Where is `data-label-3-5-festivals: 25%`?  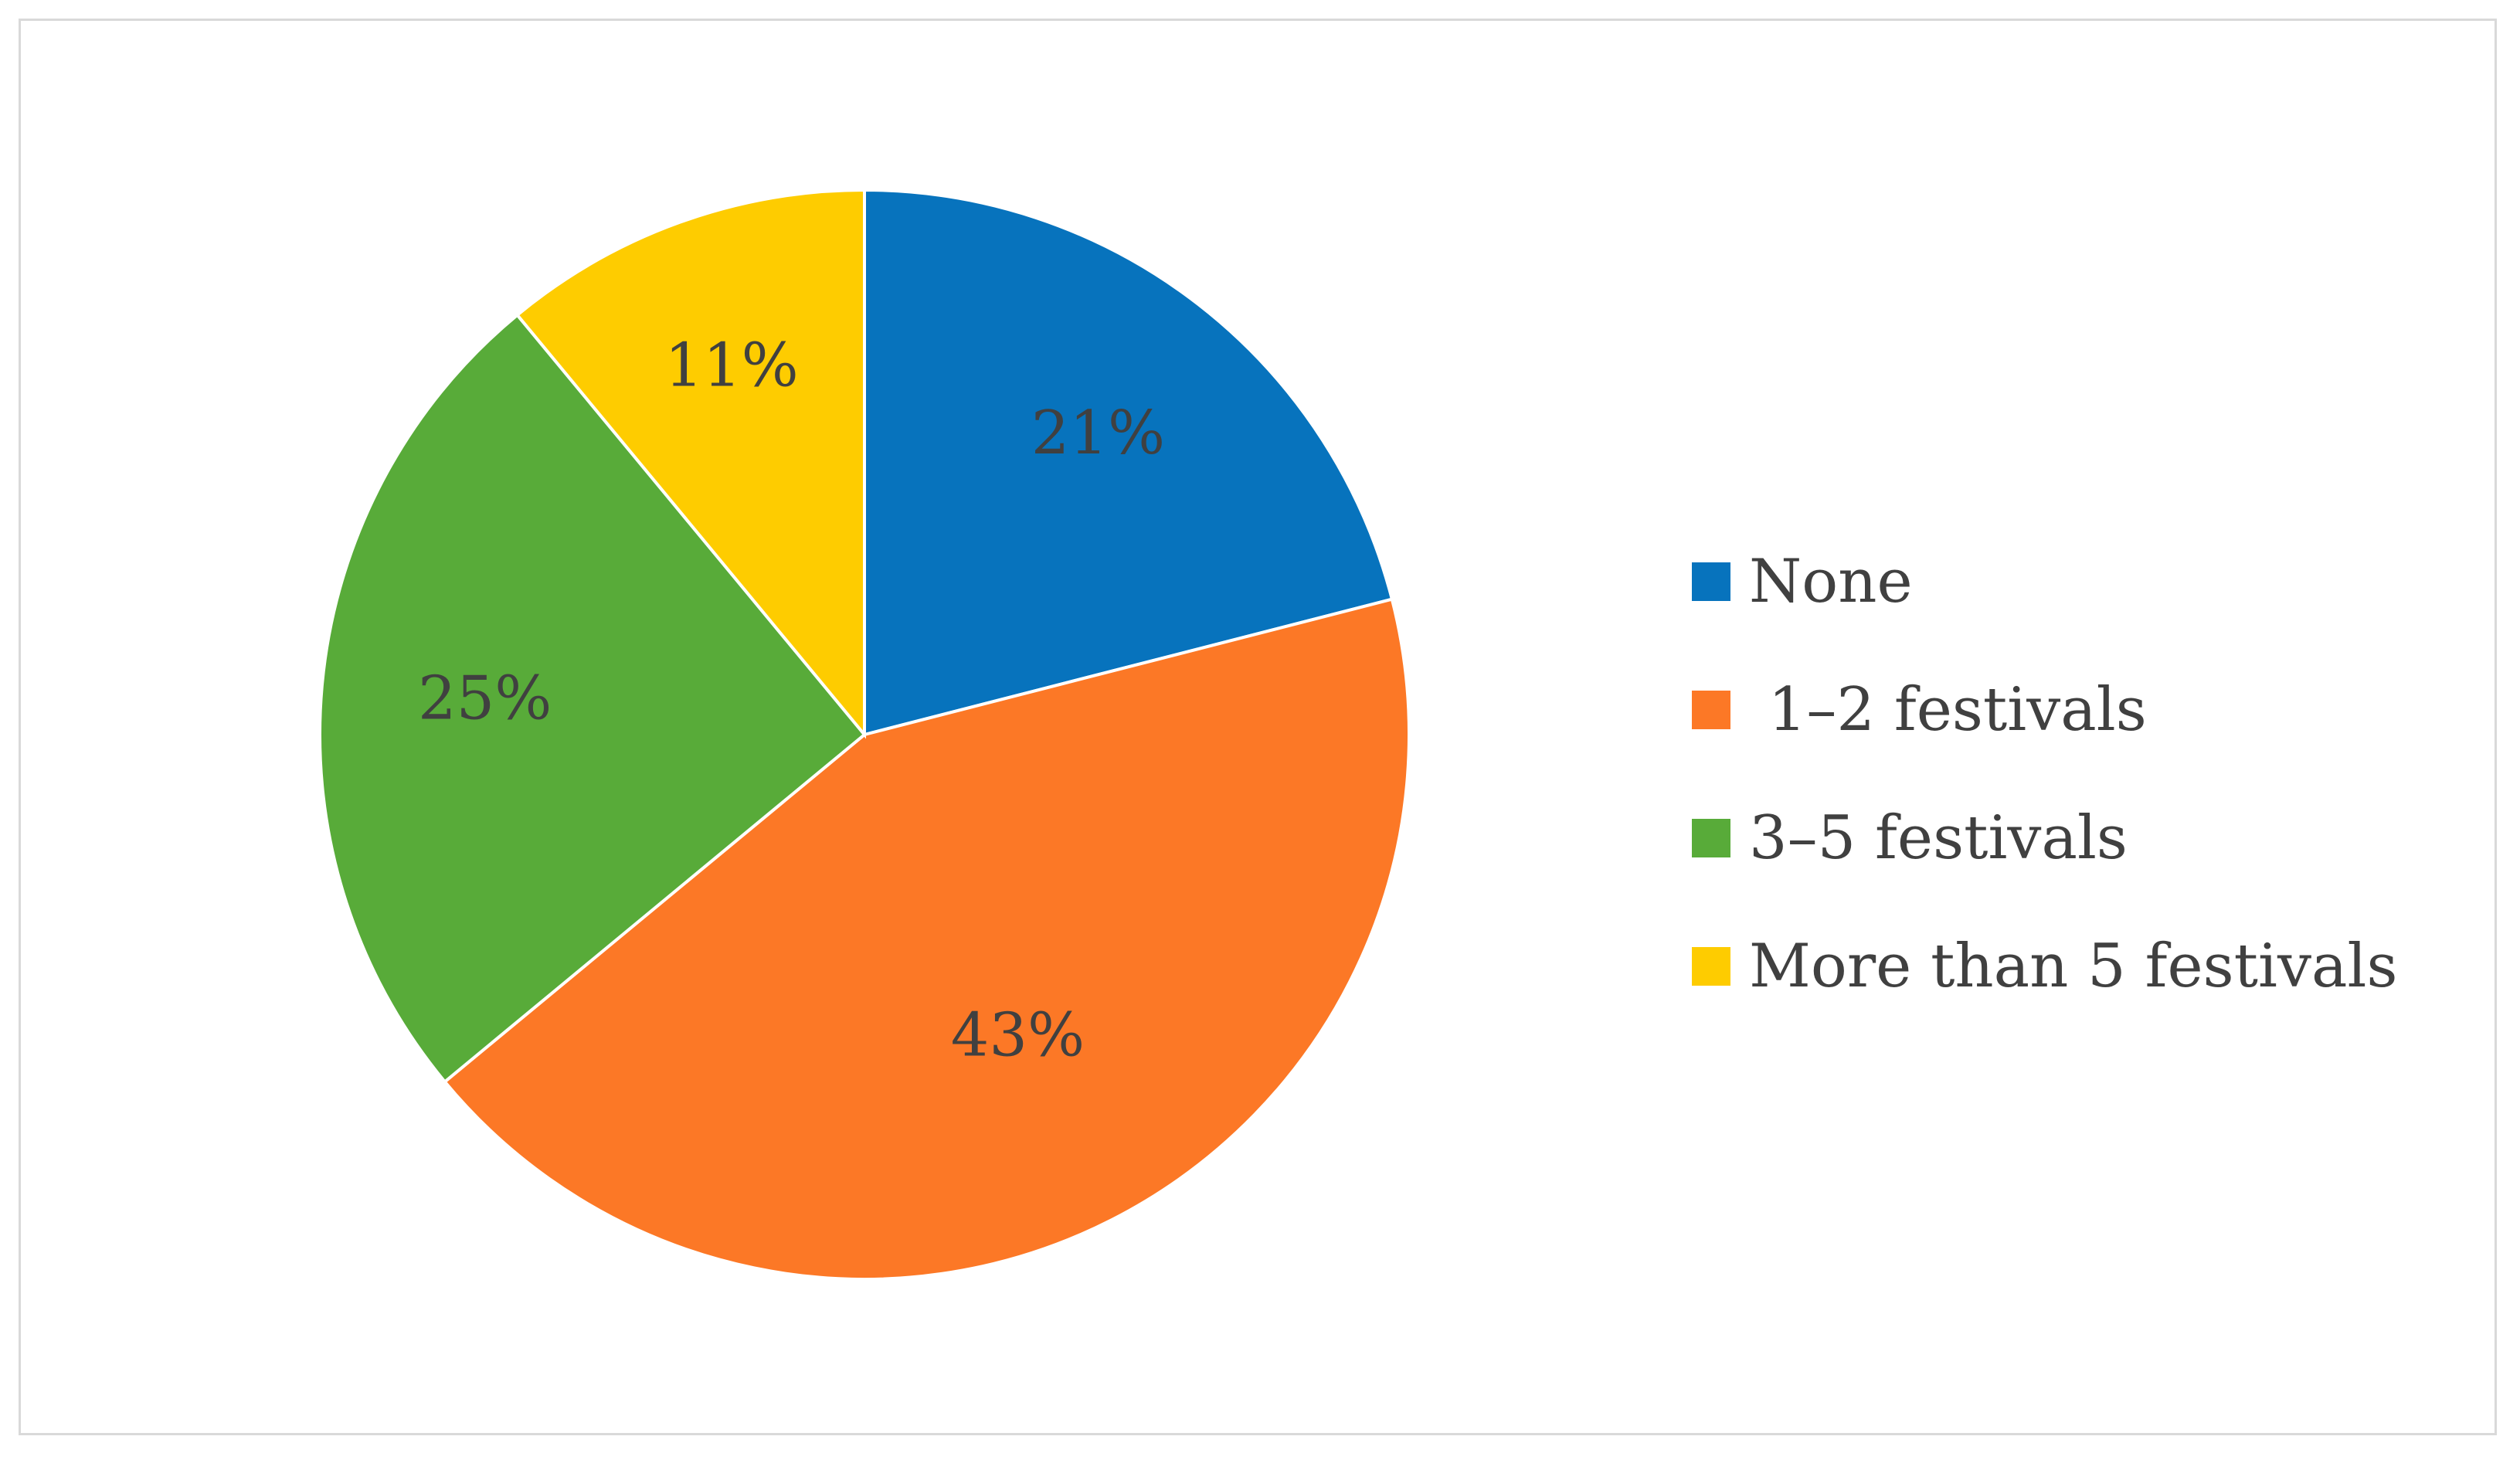 data-label-3-5-festivals: 25% is located at coordinates (485, 699).